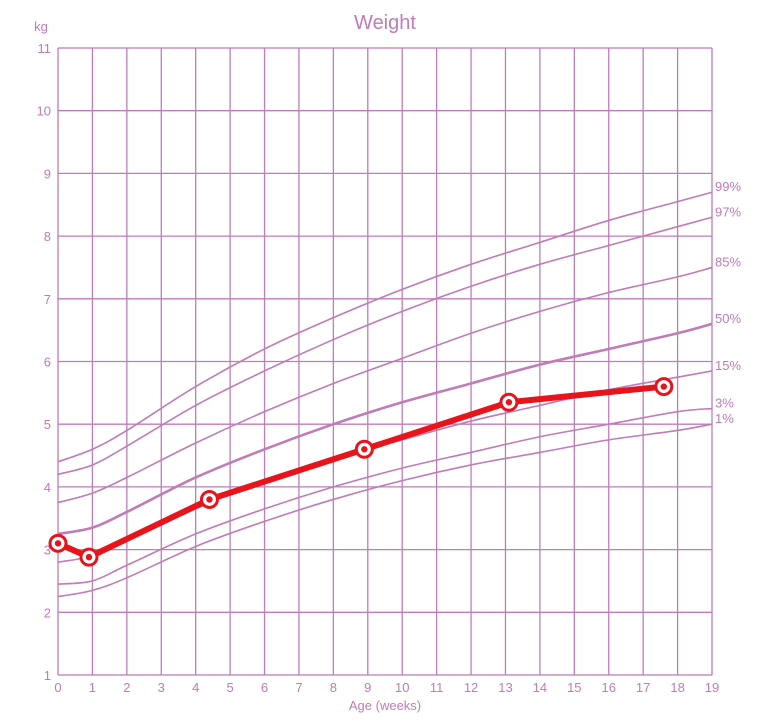 This screenshot has width=770, height=726. I want to click on y-axis-label: kg, so click(41, 26).